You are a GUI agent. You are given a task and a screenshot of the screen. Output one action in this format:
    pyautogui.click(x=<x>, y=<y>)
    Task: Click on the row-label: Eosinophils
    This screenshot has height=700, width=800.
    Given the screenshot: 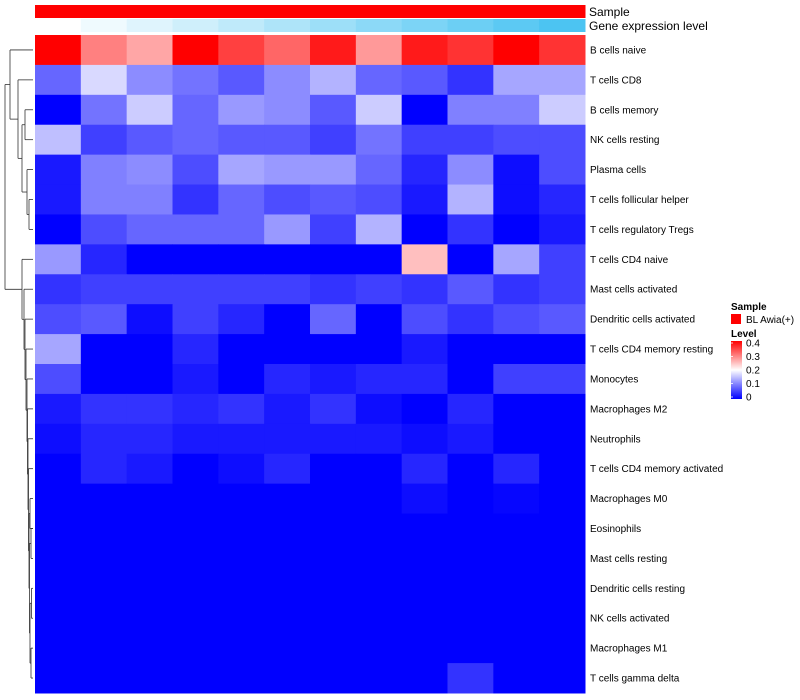 What is the action you would take?
    pyautogui.click(x=615, y=529)
    